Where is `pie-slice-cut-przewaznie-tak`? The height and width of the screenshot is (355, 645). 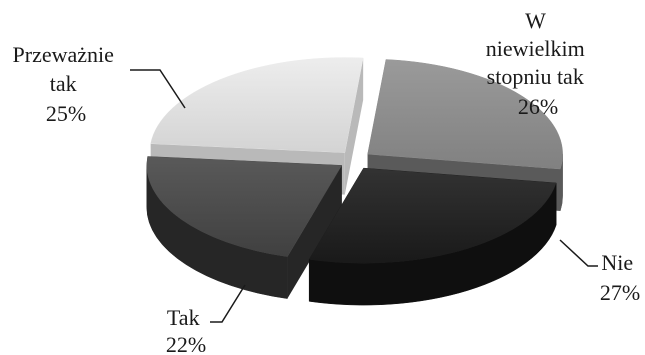 pie-slice-cut-przewaznie-tak is located at coordinates (354, 126).